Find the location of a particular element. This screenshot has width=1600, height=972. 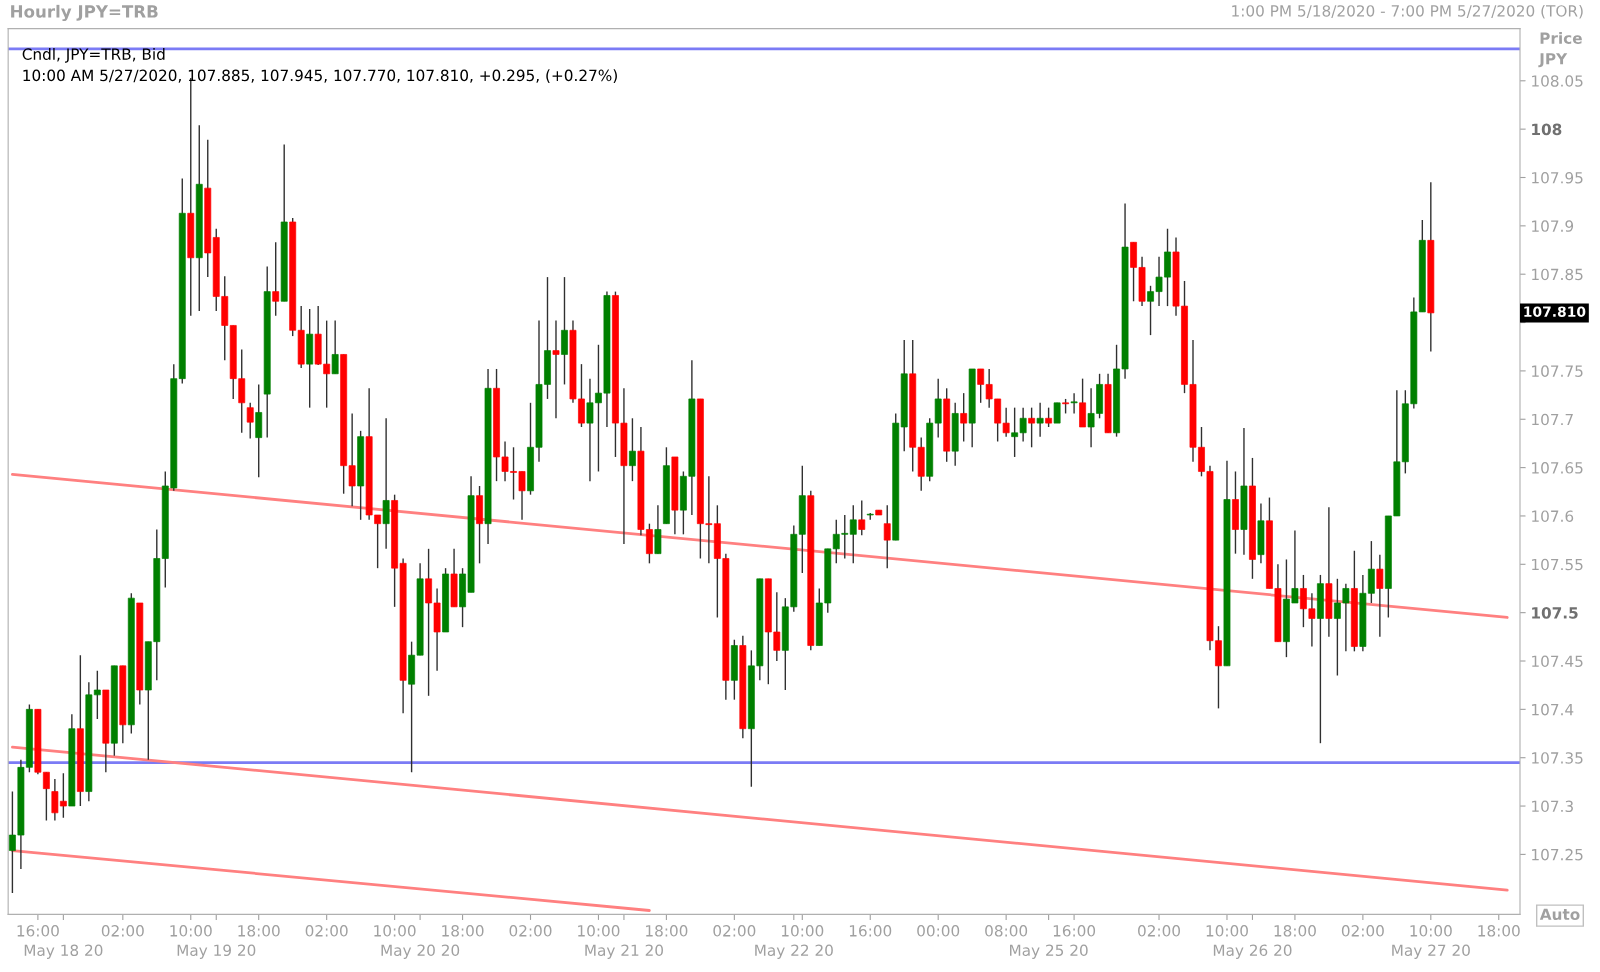

y-tick-label: 108.05 is located at coordinates (1557, 81).